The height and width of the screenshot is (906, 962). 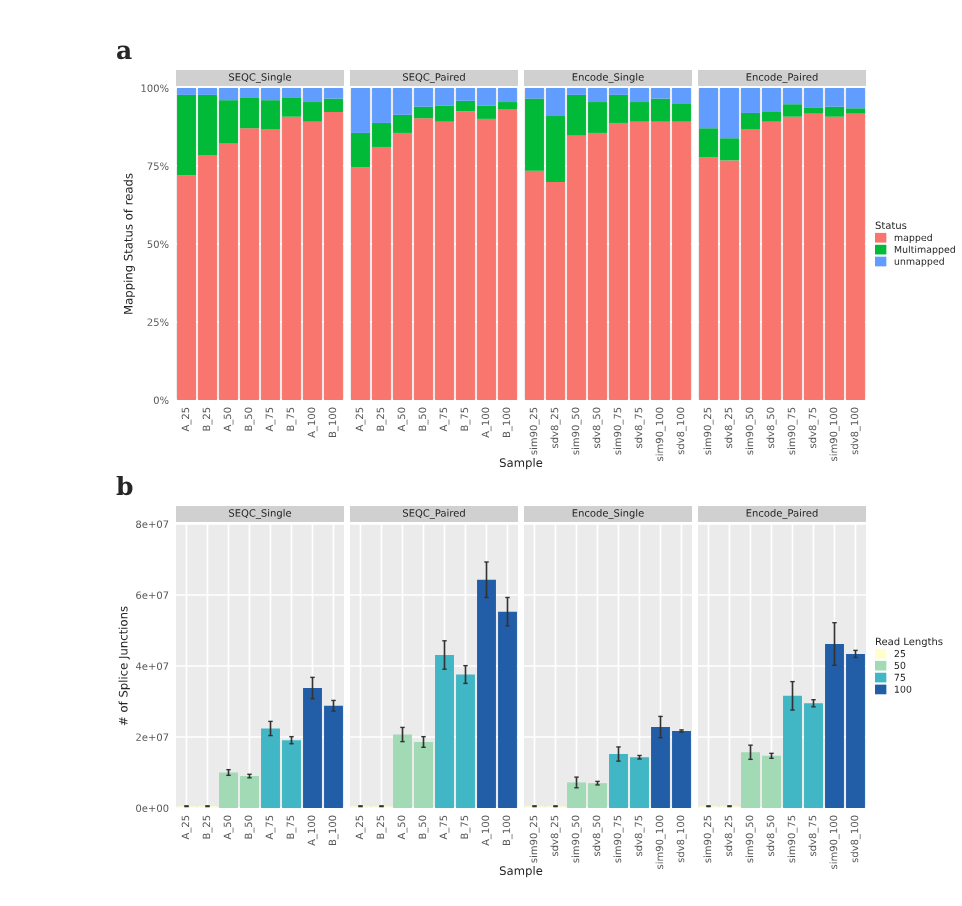 What do you see at coordinates (124, 485) in the screenshot?
I see `text: b` at bounding box center [124, 485].